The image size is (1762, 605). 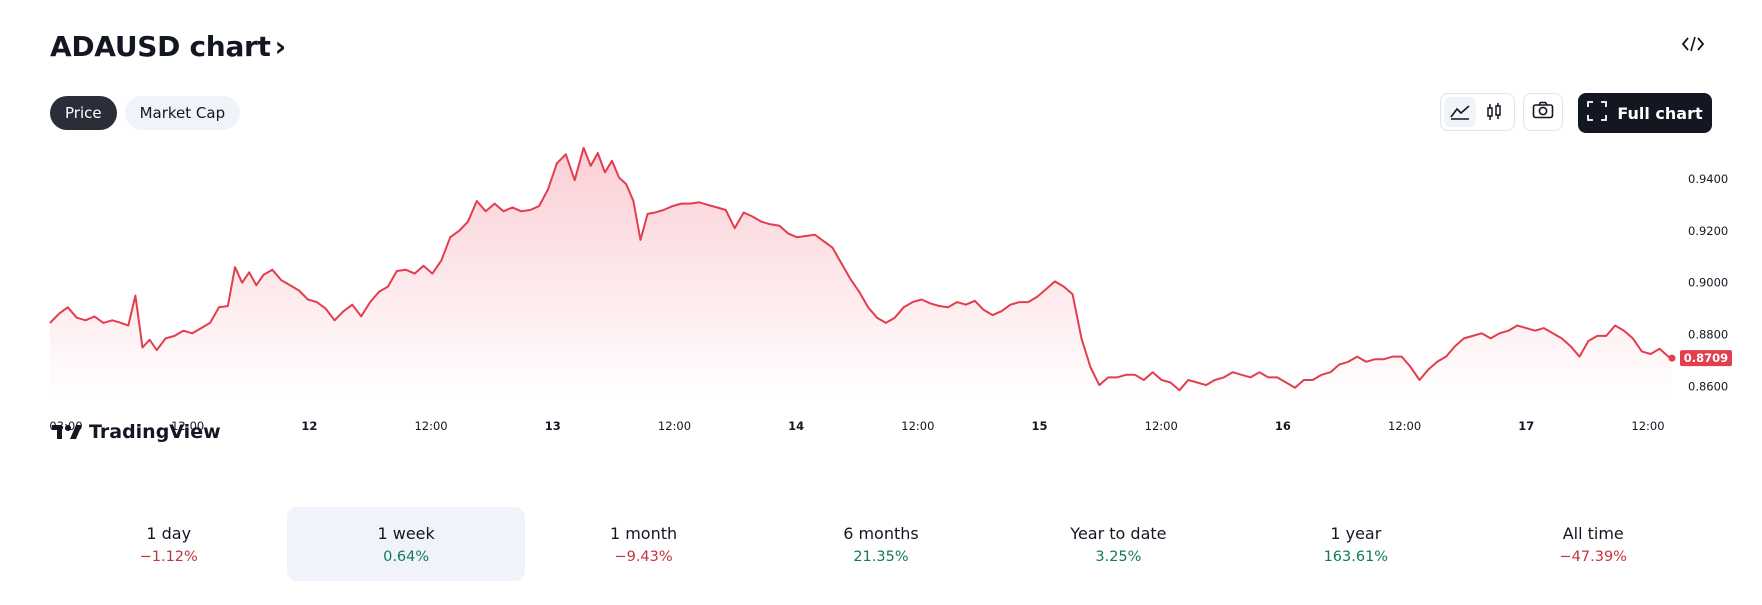 I want to click on x-tick-label: 15, so click(x=1040, y=426).